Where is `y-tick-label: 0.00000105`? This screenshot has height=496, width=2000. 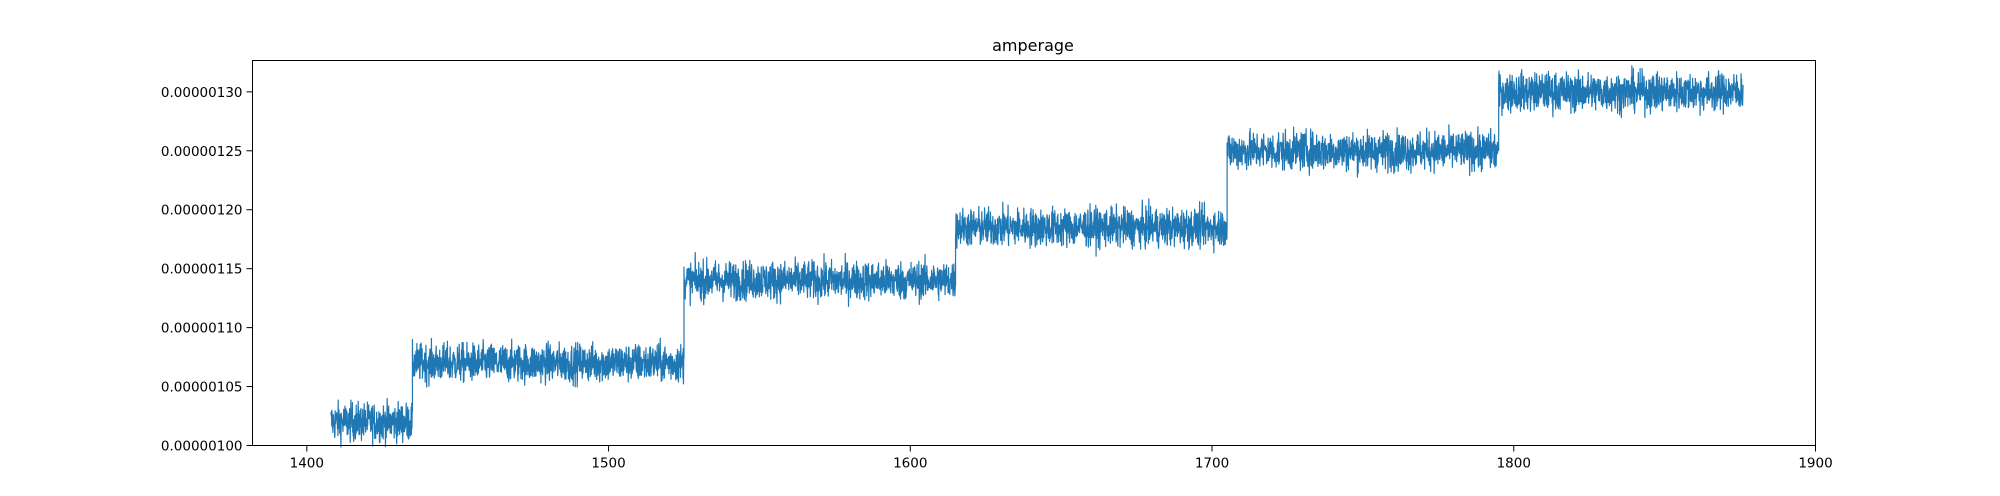 y-tick-label: 0.00000105 is located at coordinates (202, 388).